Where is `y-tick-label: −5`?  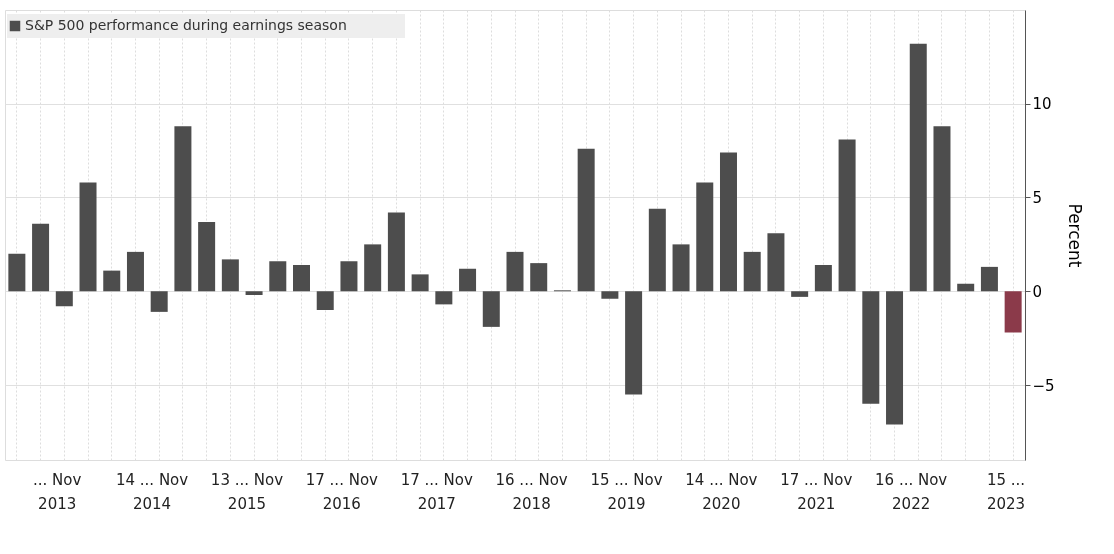
y-tick-label: −5 is located at coordinates (1043, 385).